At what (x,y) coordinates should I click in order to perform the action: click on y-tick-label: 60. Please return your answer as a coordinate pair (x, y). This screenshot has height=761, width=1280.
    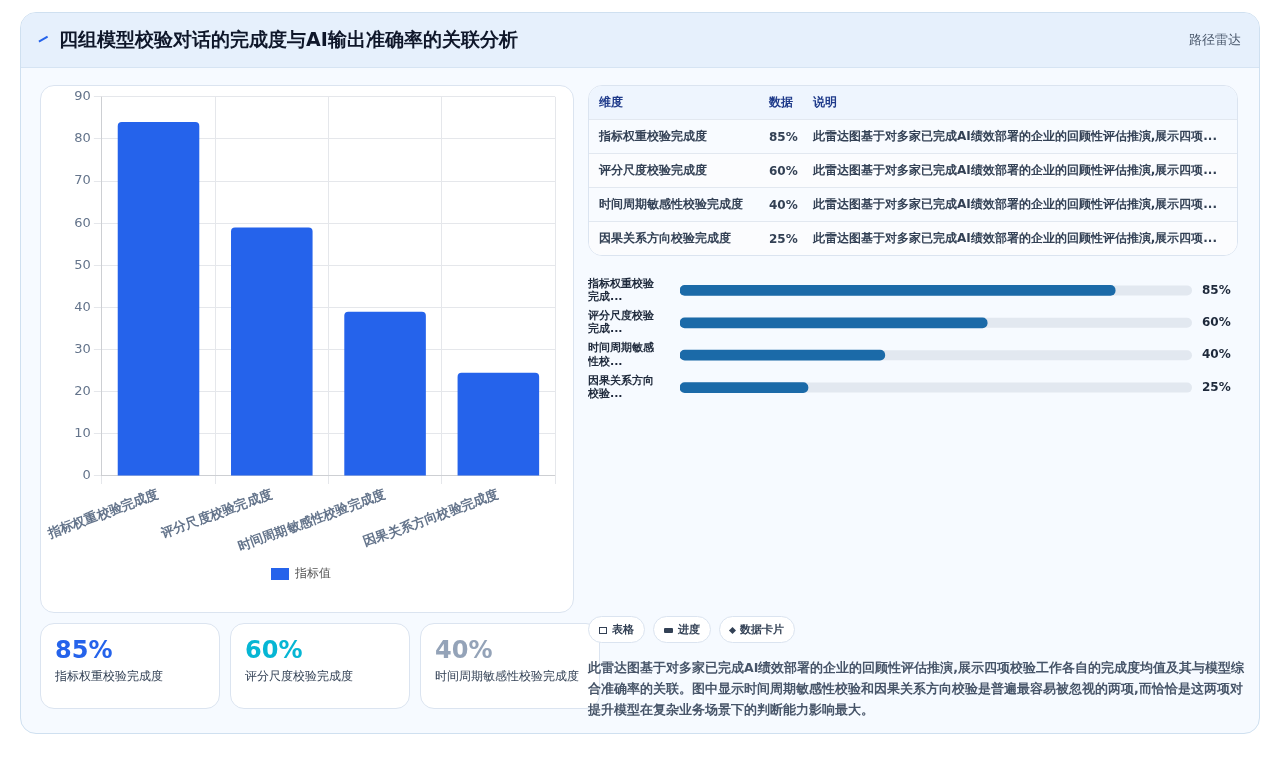
    Looking at the image, I should click on (82, 222).